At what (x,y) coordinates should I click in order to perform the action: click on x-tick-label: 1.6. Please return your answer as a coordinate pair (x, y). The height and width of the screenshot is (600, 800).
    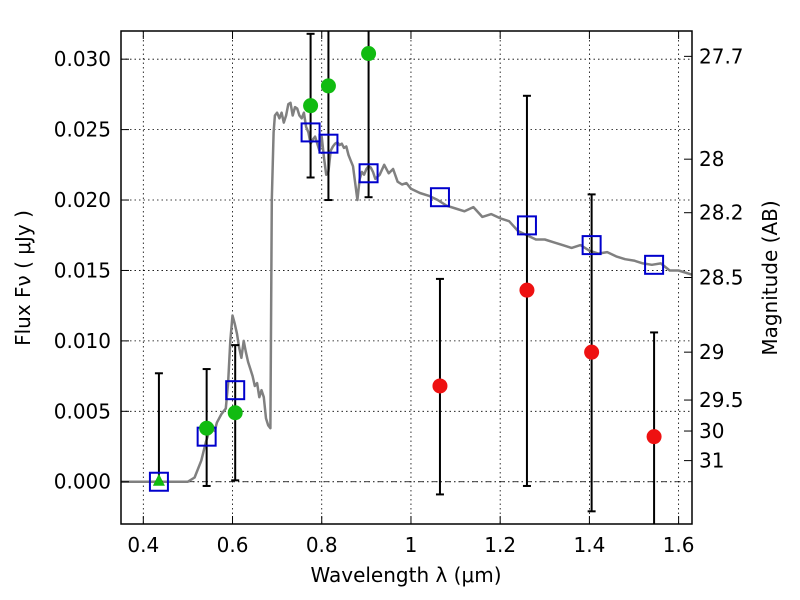
    Looking at the image, I should click on (679, 545).